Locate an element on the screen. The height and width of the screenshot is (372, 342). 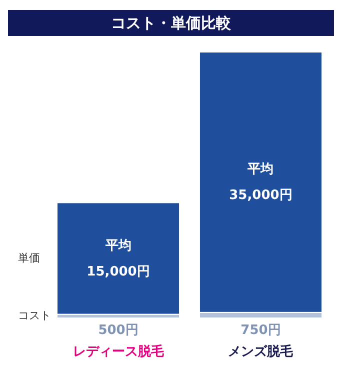
bar is located at coordinates (118, 258).